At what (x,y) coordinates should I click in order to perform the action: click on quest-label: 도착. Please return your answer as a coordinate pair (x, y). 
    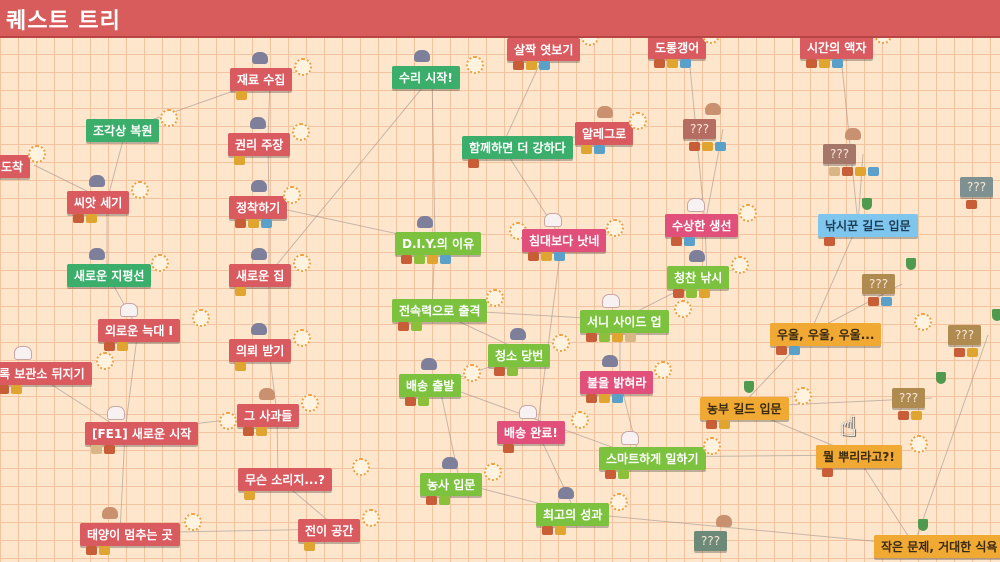
    Looking at the image, I should click on (15, 166).